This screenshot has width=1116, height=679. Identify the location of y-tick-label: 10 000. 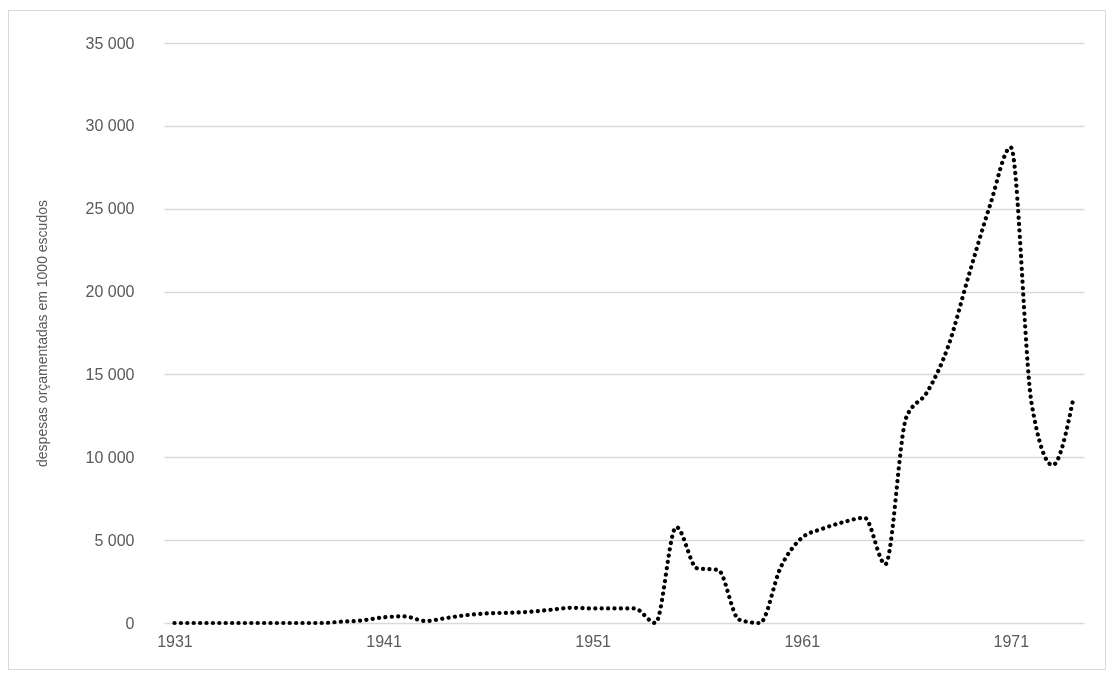
(110, 457).